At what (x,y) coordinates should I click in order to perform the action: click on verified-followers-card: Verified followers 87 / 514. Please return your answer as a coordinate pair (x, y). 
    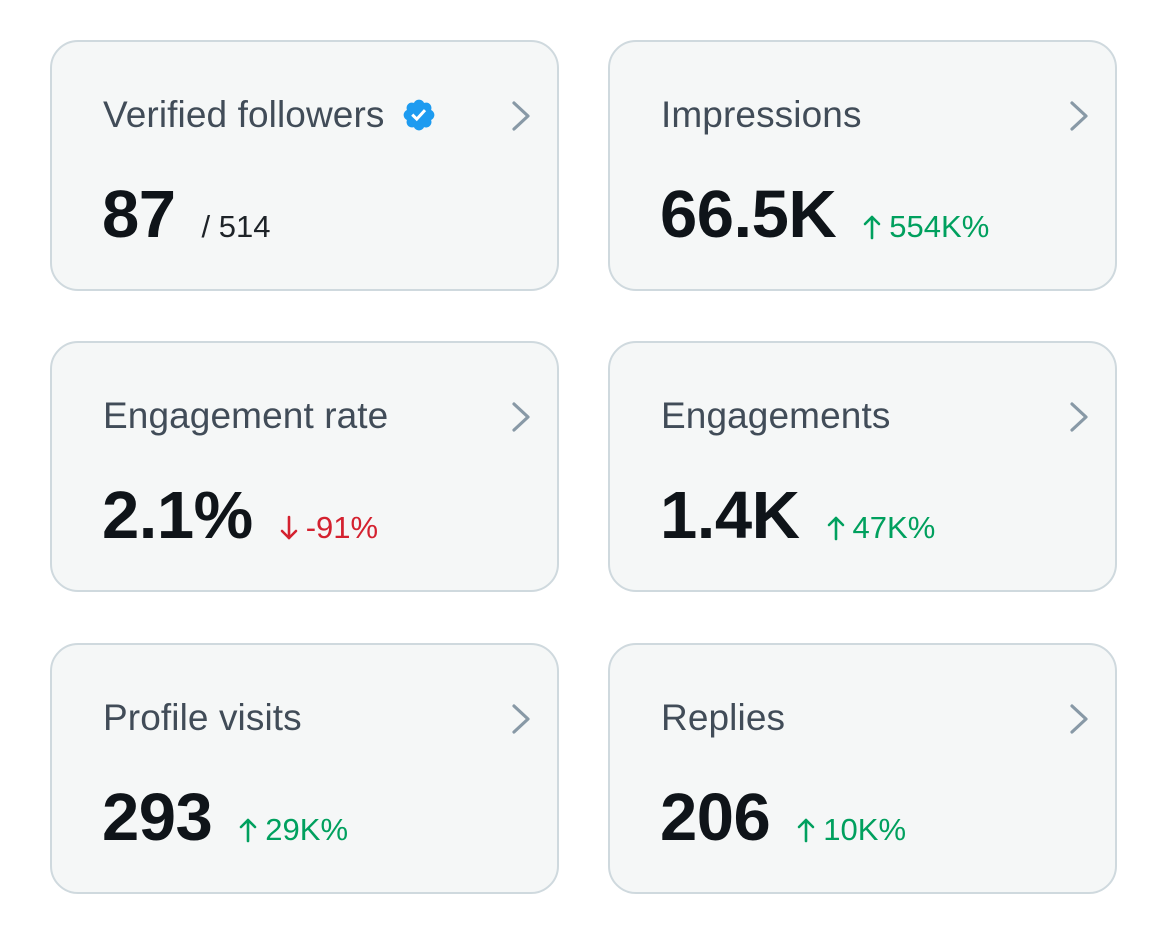
    Looking at the image, I should click on (304, 165).